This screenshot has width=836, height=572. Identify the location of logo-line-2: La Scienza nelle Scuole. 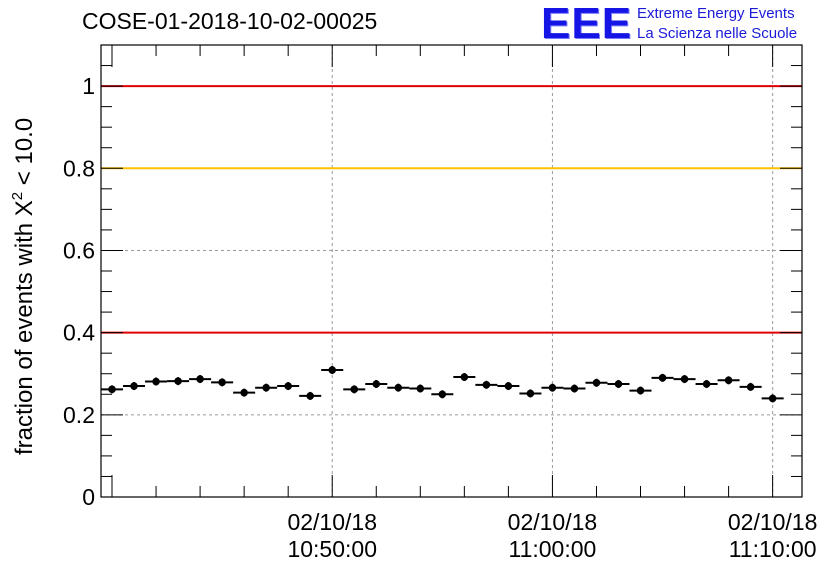
(717, 33).